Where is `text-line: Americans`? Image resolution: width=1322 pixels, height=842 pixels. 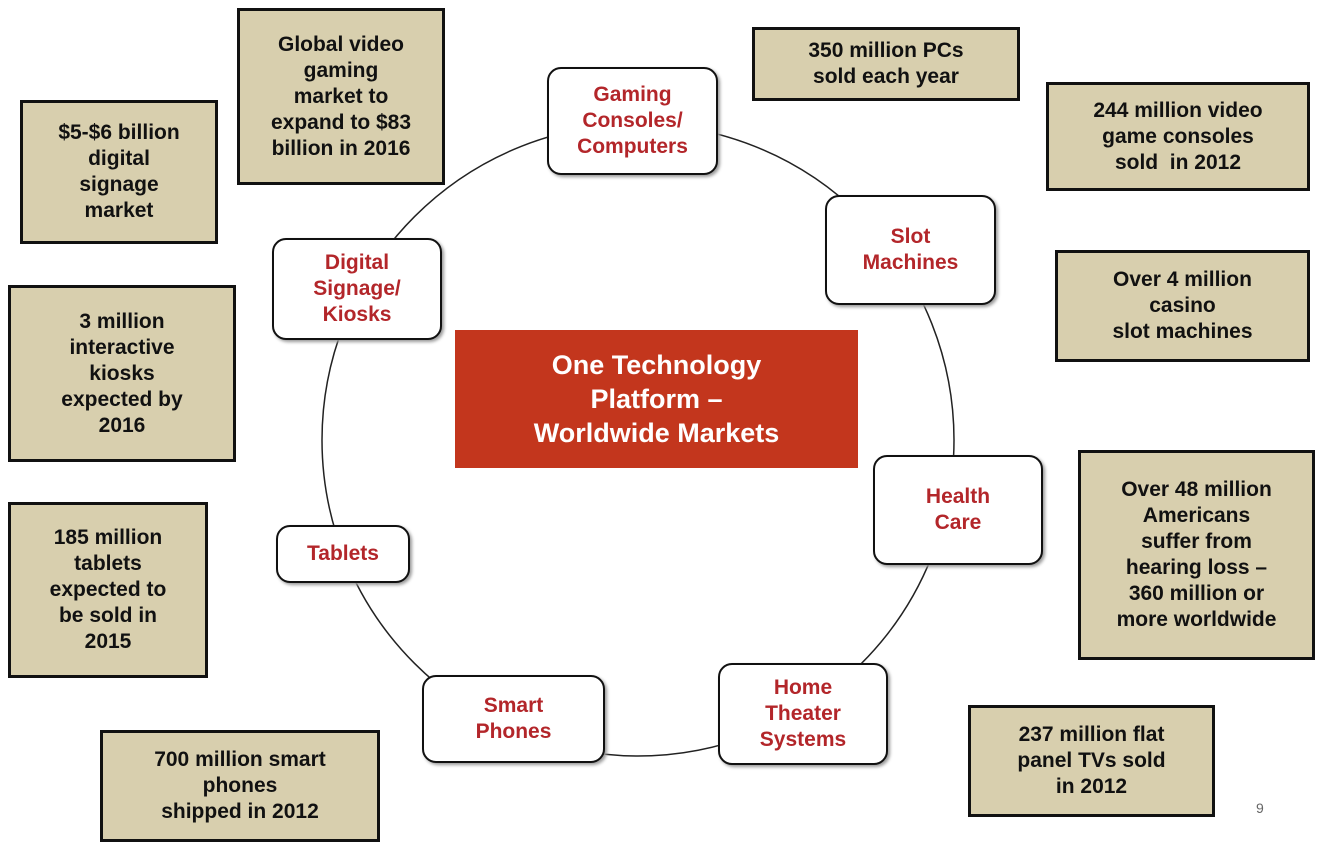
text-line: Americans is located at coordinates (1196, 515).